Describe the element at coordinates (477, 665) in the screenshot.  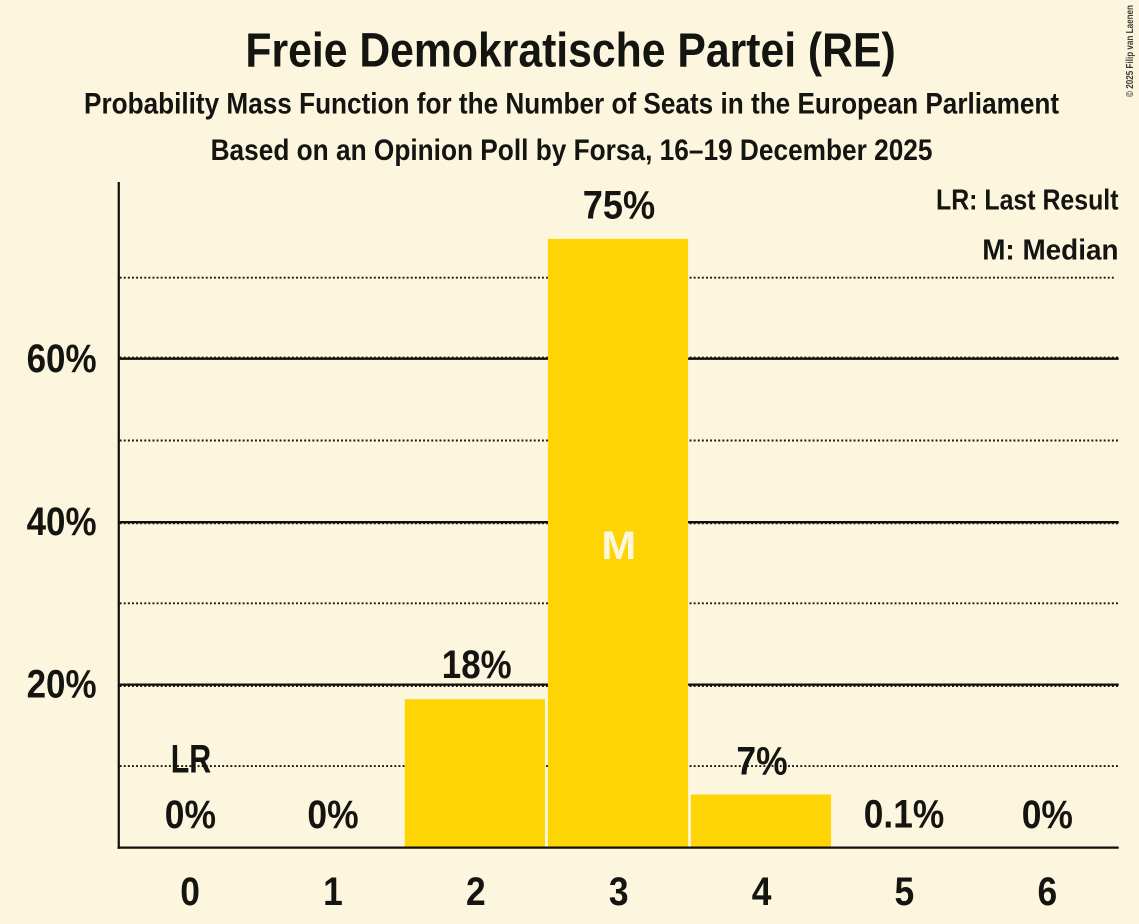
I see `svg-text: 18%` at that location.